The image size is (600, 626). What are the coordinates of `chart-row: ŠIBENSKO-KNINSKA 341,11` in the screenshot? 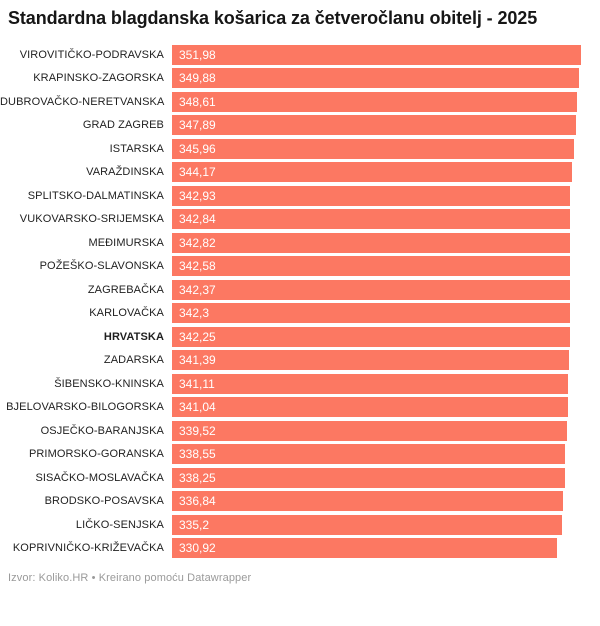 It's located at (300, 384).